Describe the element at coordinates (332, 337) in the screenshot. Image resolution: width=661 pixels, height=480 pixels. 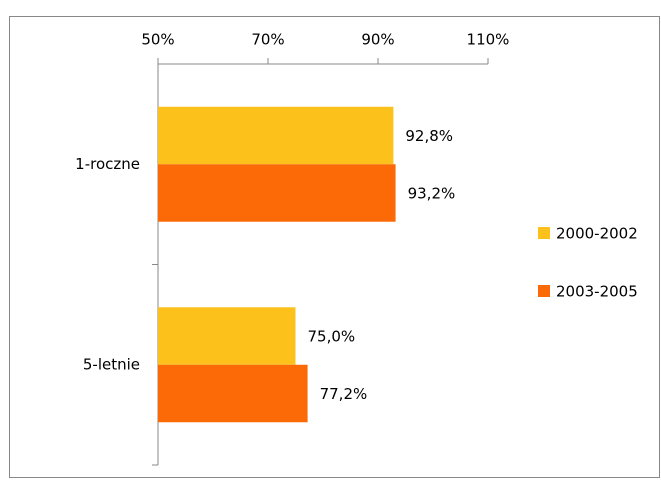
I see `value-label: 75,0%` at that location.